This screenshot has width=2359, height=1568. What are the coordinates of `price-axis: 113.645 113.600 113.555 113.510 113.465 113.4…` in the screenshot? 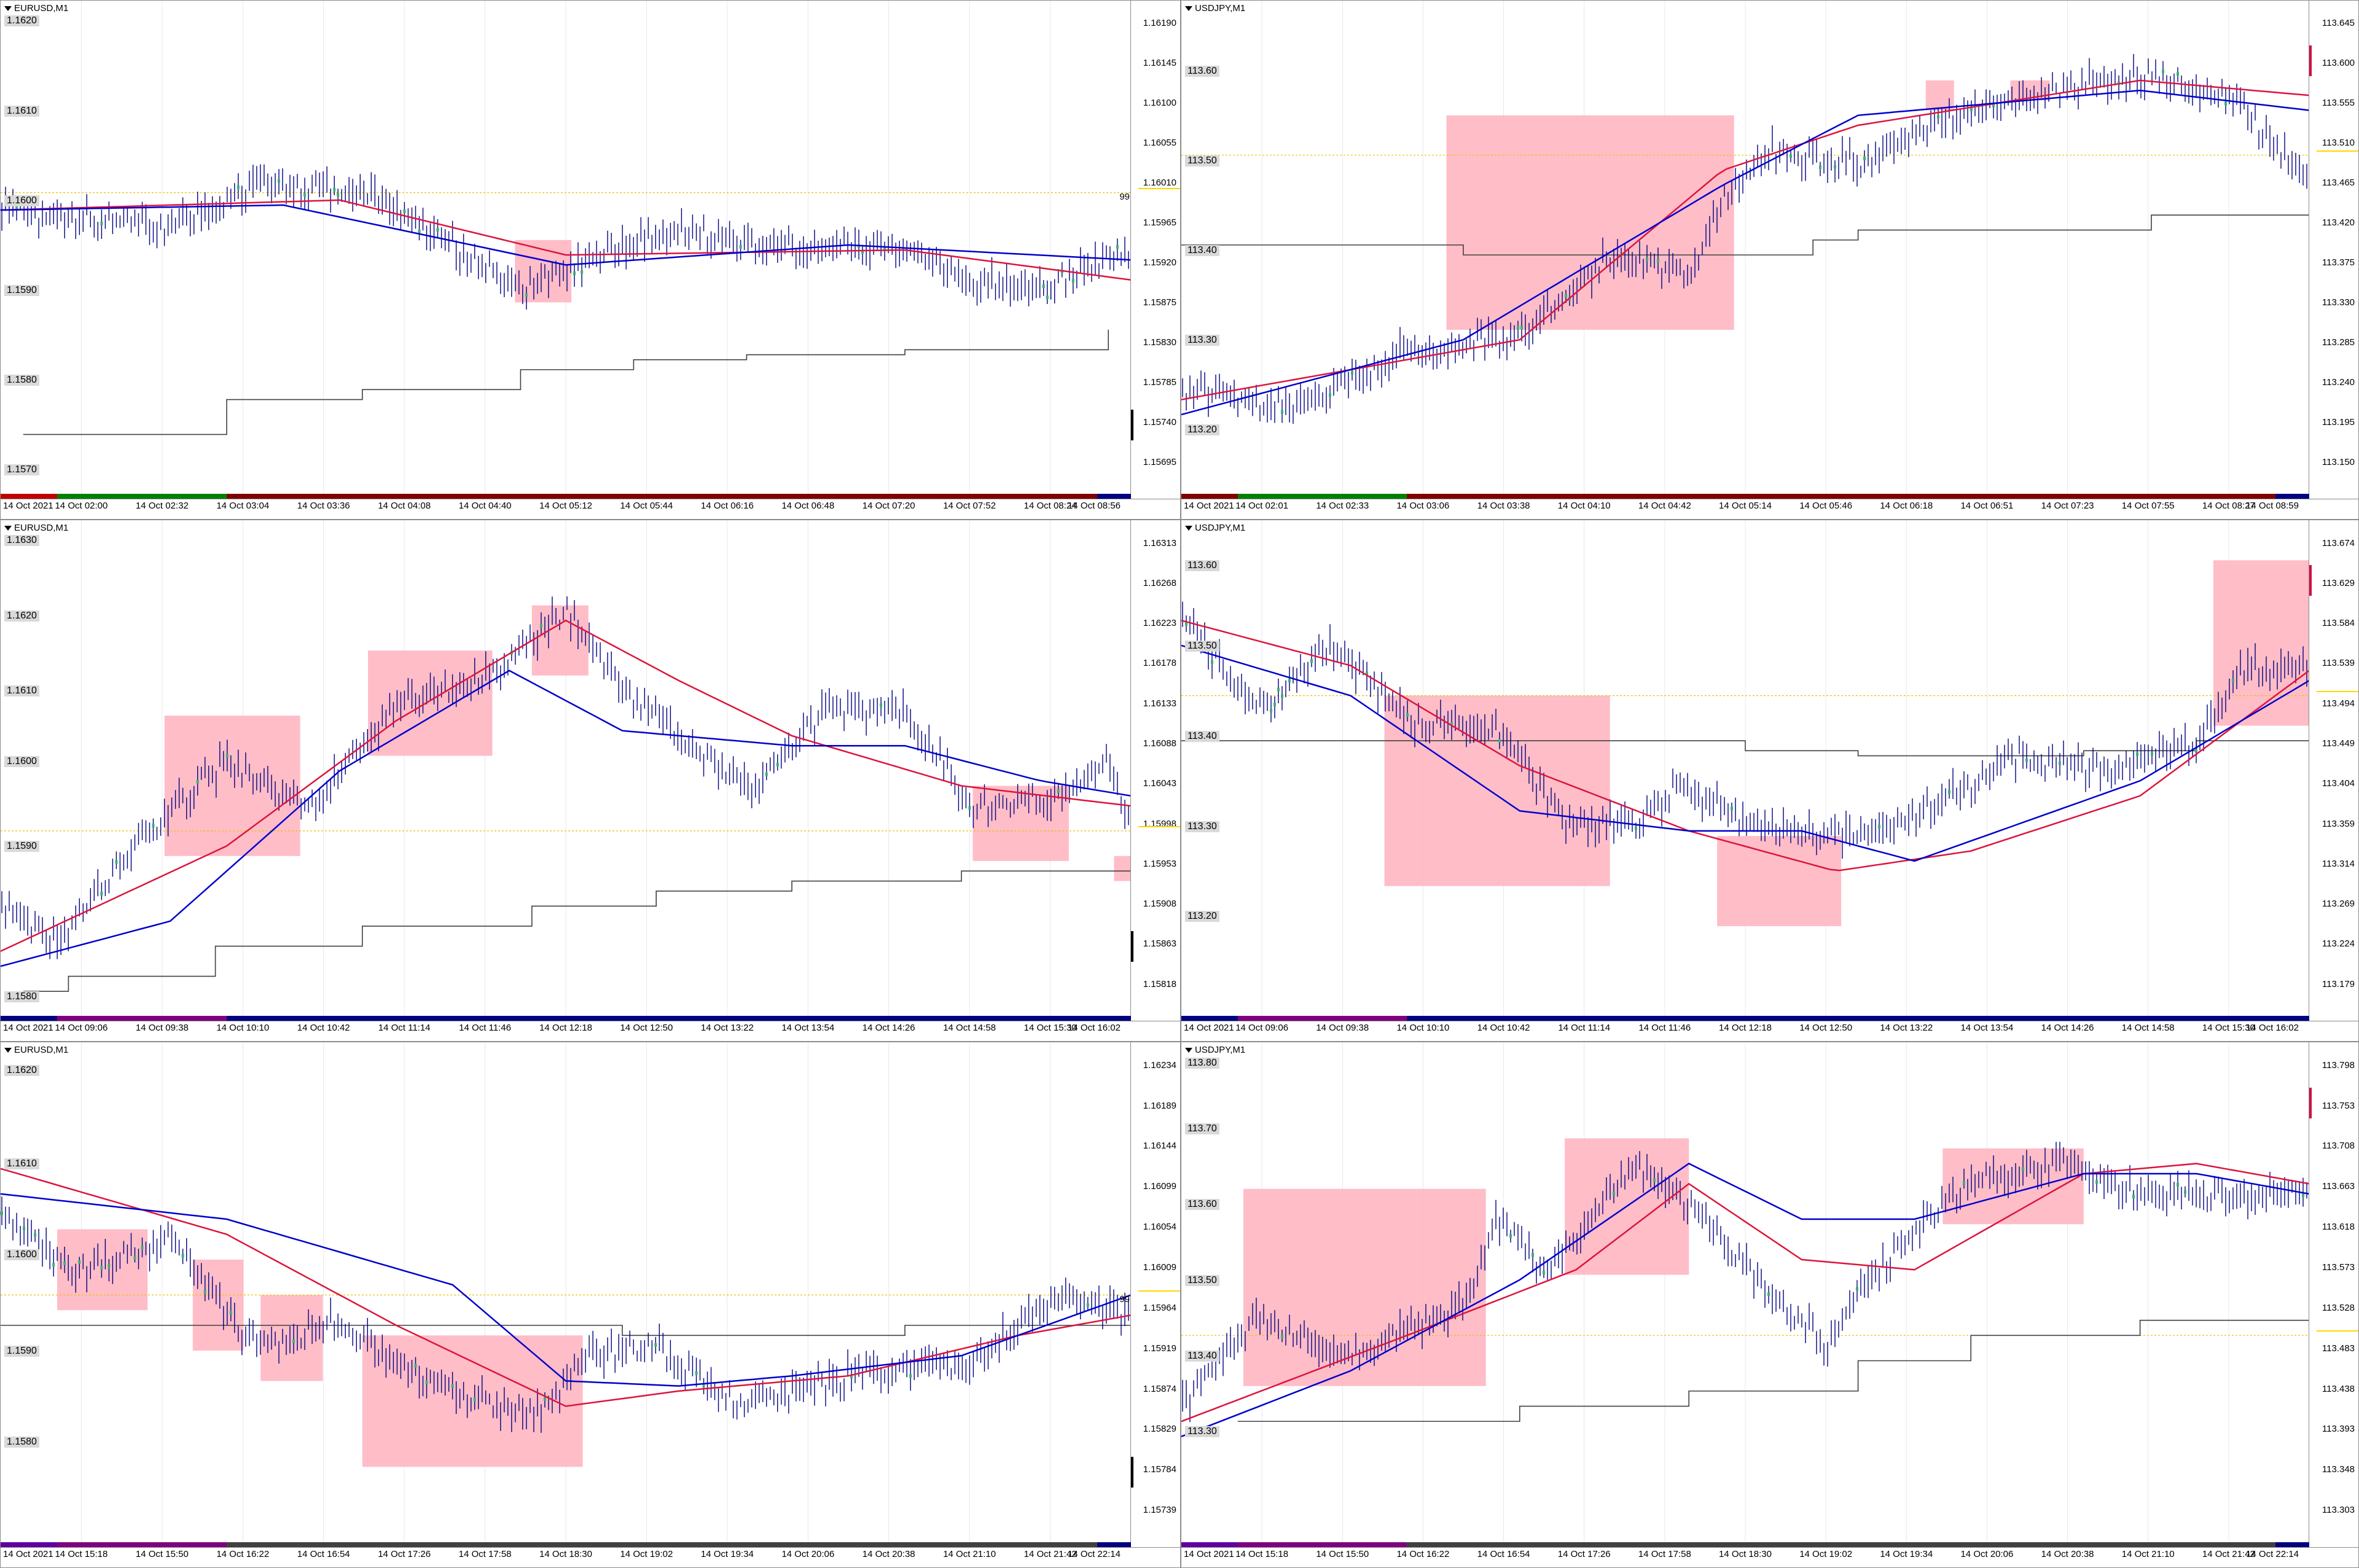 It's located at (2333, 250).